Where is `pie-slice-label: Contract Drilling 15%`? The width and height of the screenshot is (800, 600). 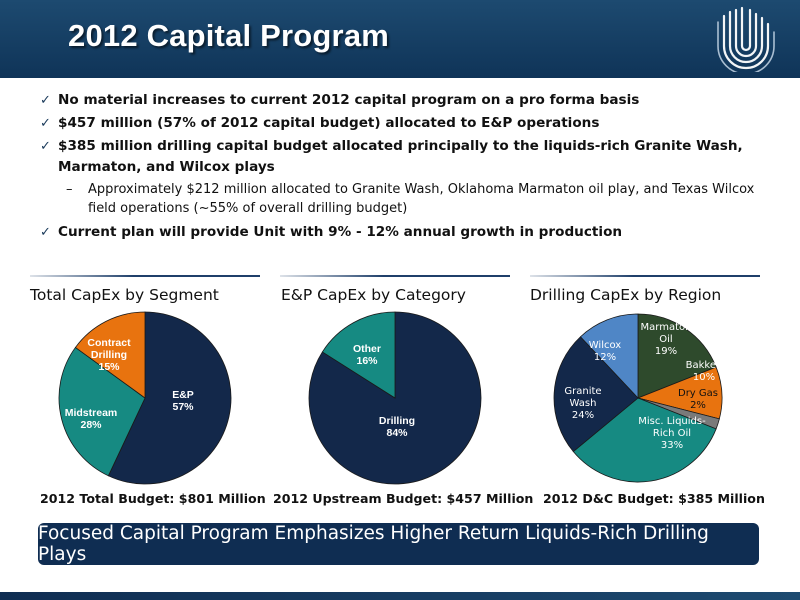 pie-slice-label: Contract Drilling 15% is located at coordinates (109, 355).